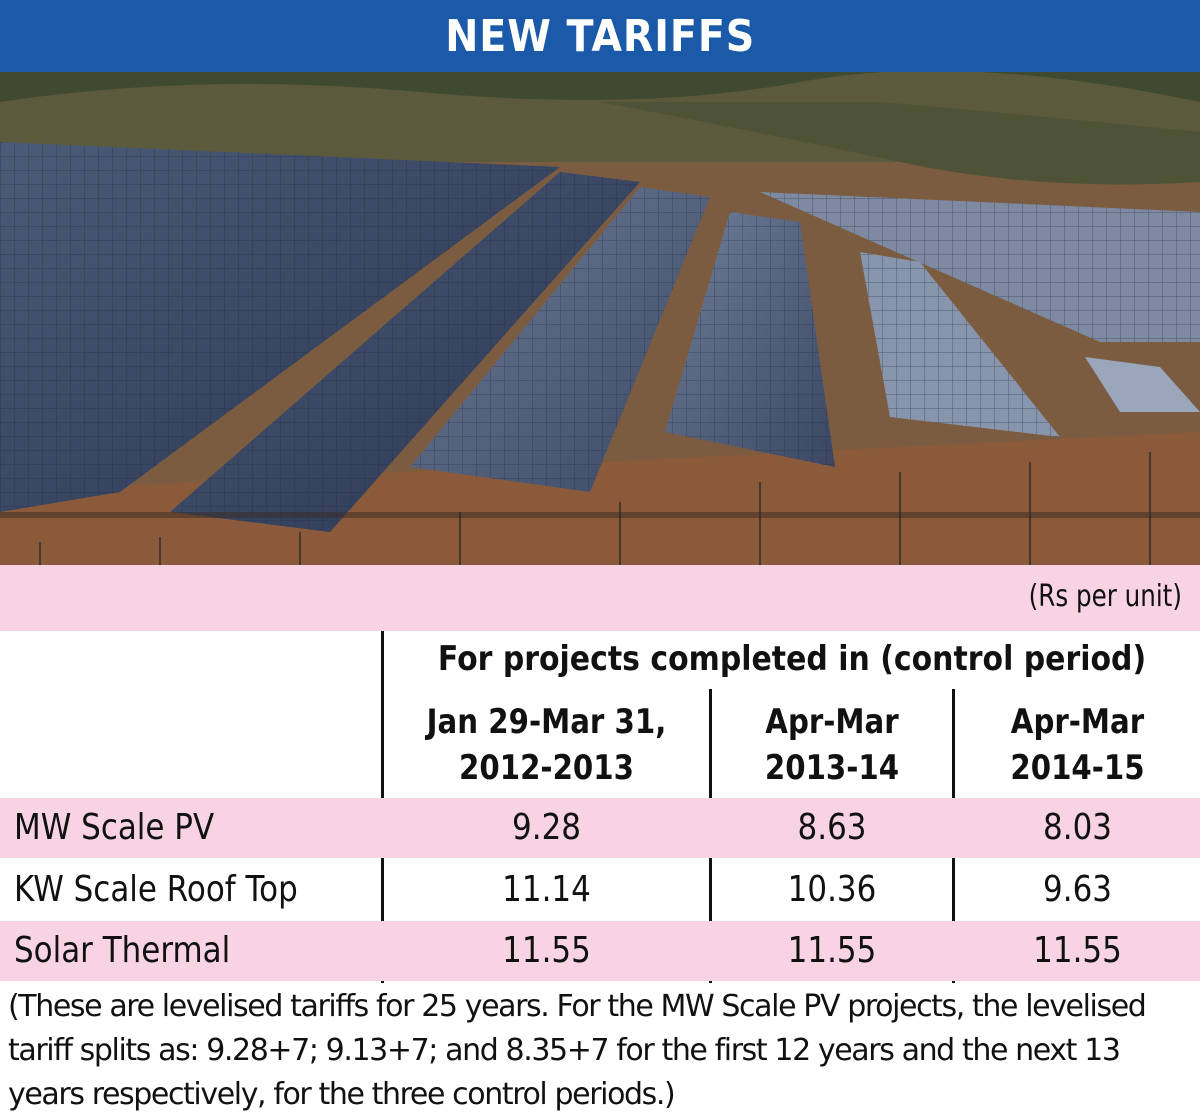 The height and width of the screenshot is (1117, 1200). Describe the element at coordinates (1077, 827) in the screenshot. I see `table-cell: 8.03` at that location.